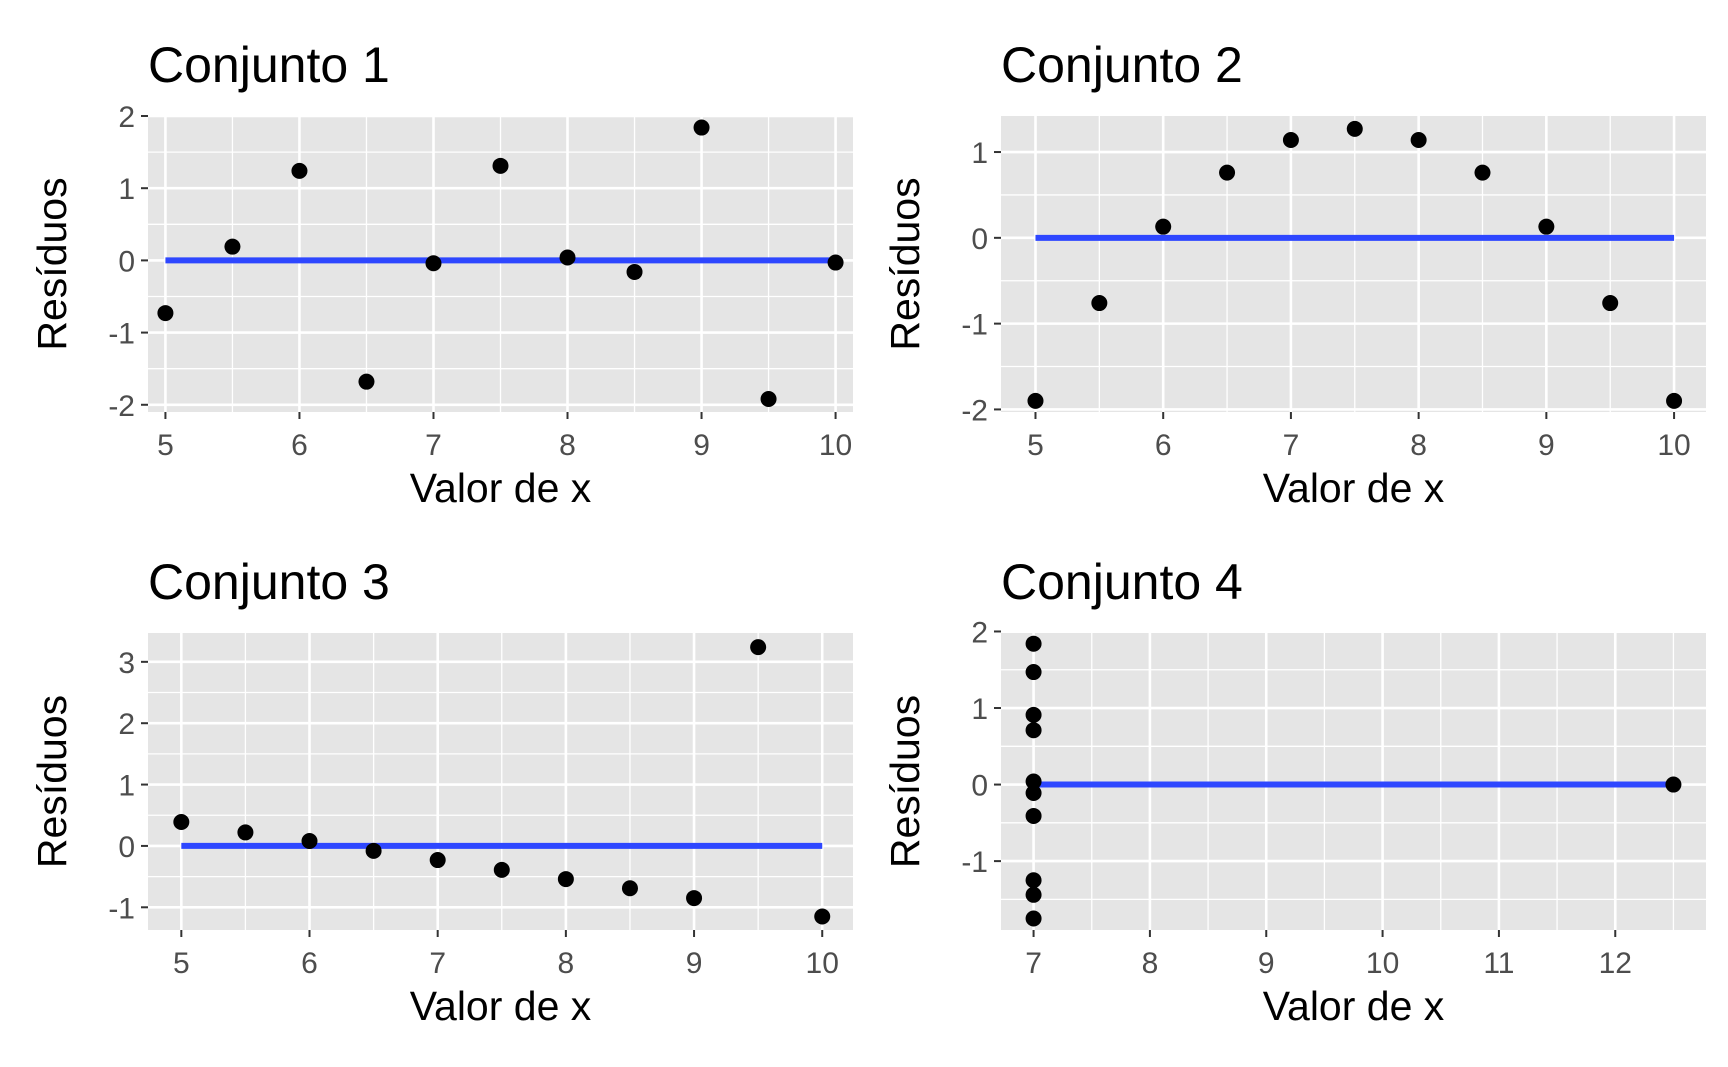 This screenshot has width=1728, height=1067. Describe the element at coordinates (269, 65) in the screenshot. I see `panel-title: Conjunto 1` at that location.